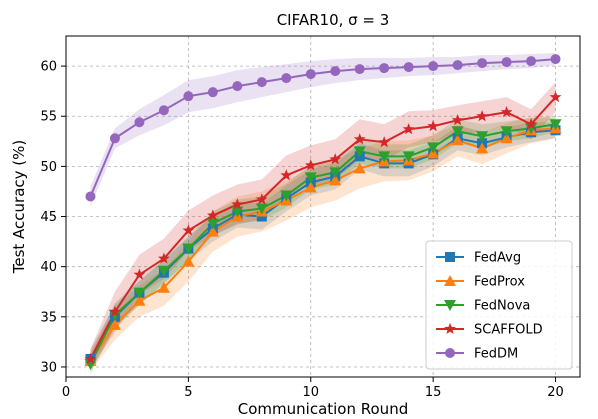  I want to click on point-fedavg, so click(261, 216).